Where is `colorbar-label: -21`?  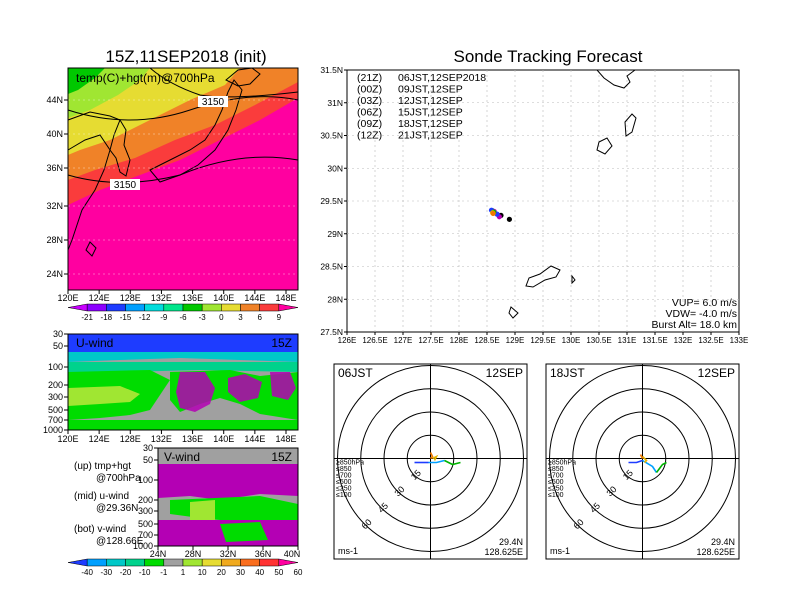
colorbar-label: -21 is located at coordinates (87, 317).